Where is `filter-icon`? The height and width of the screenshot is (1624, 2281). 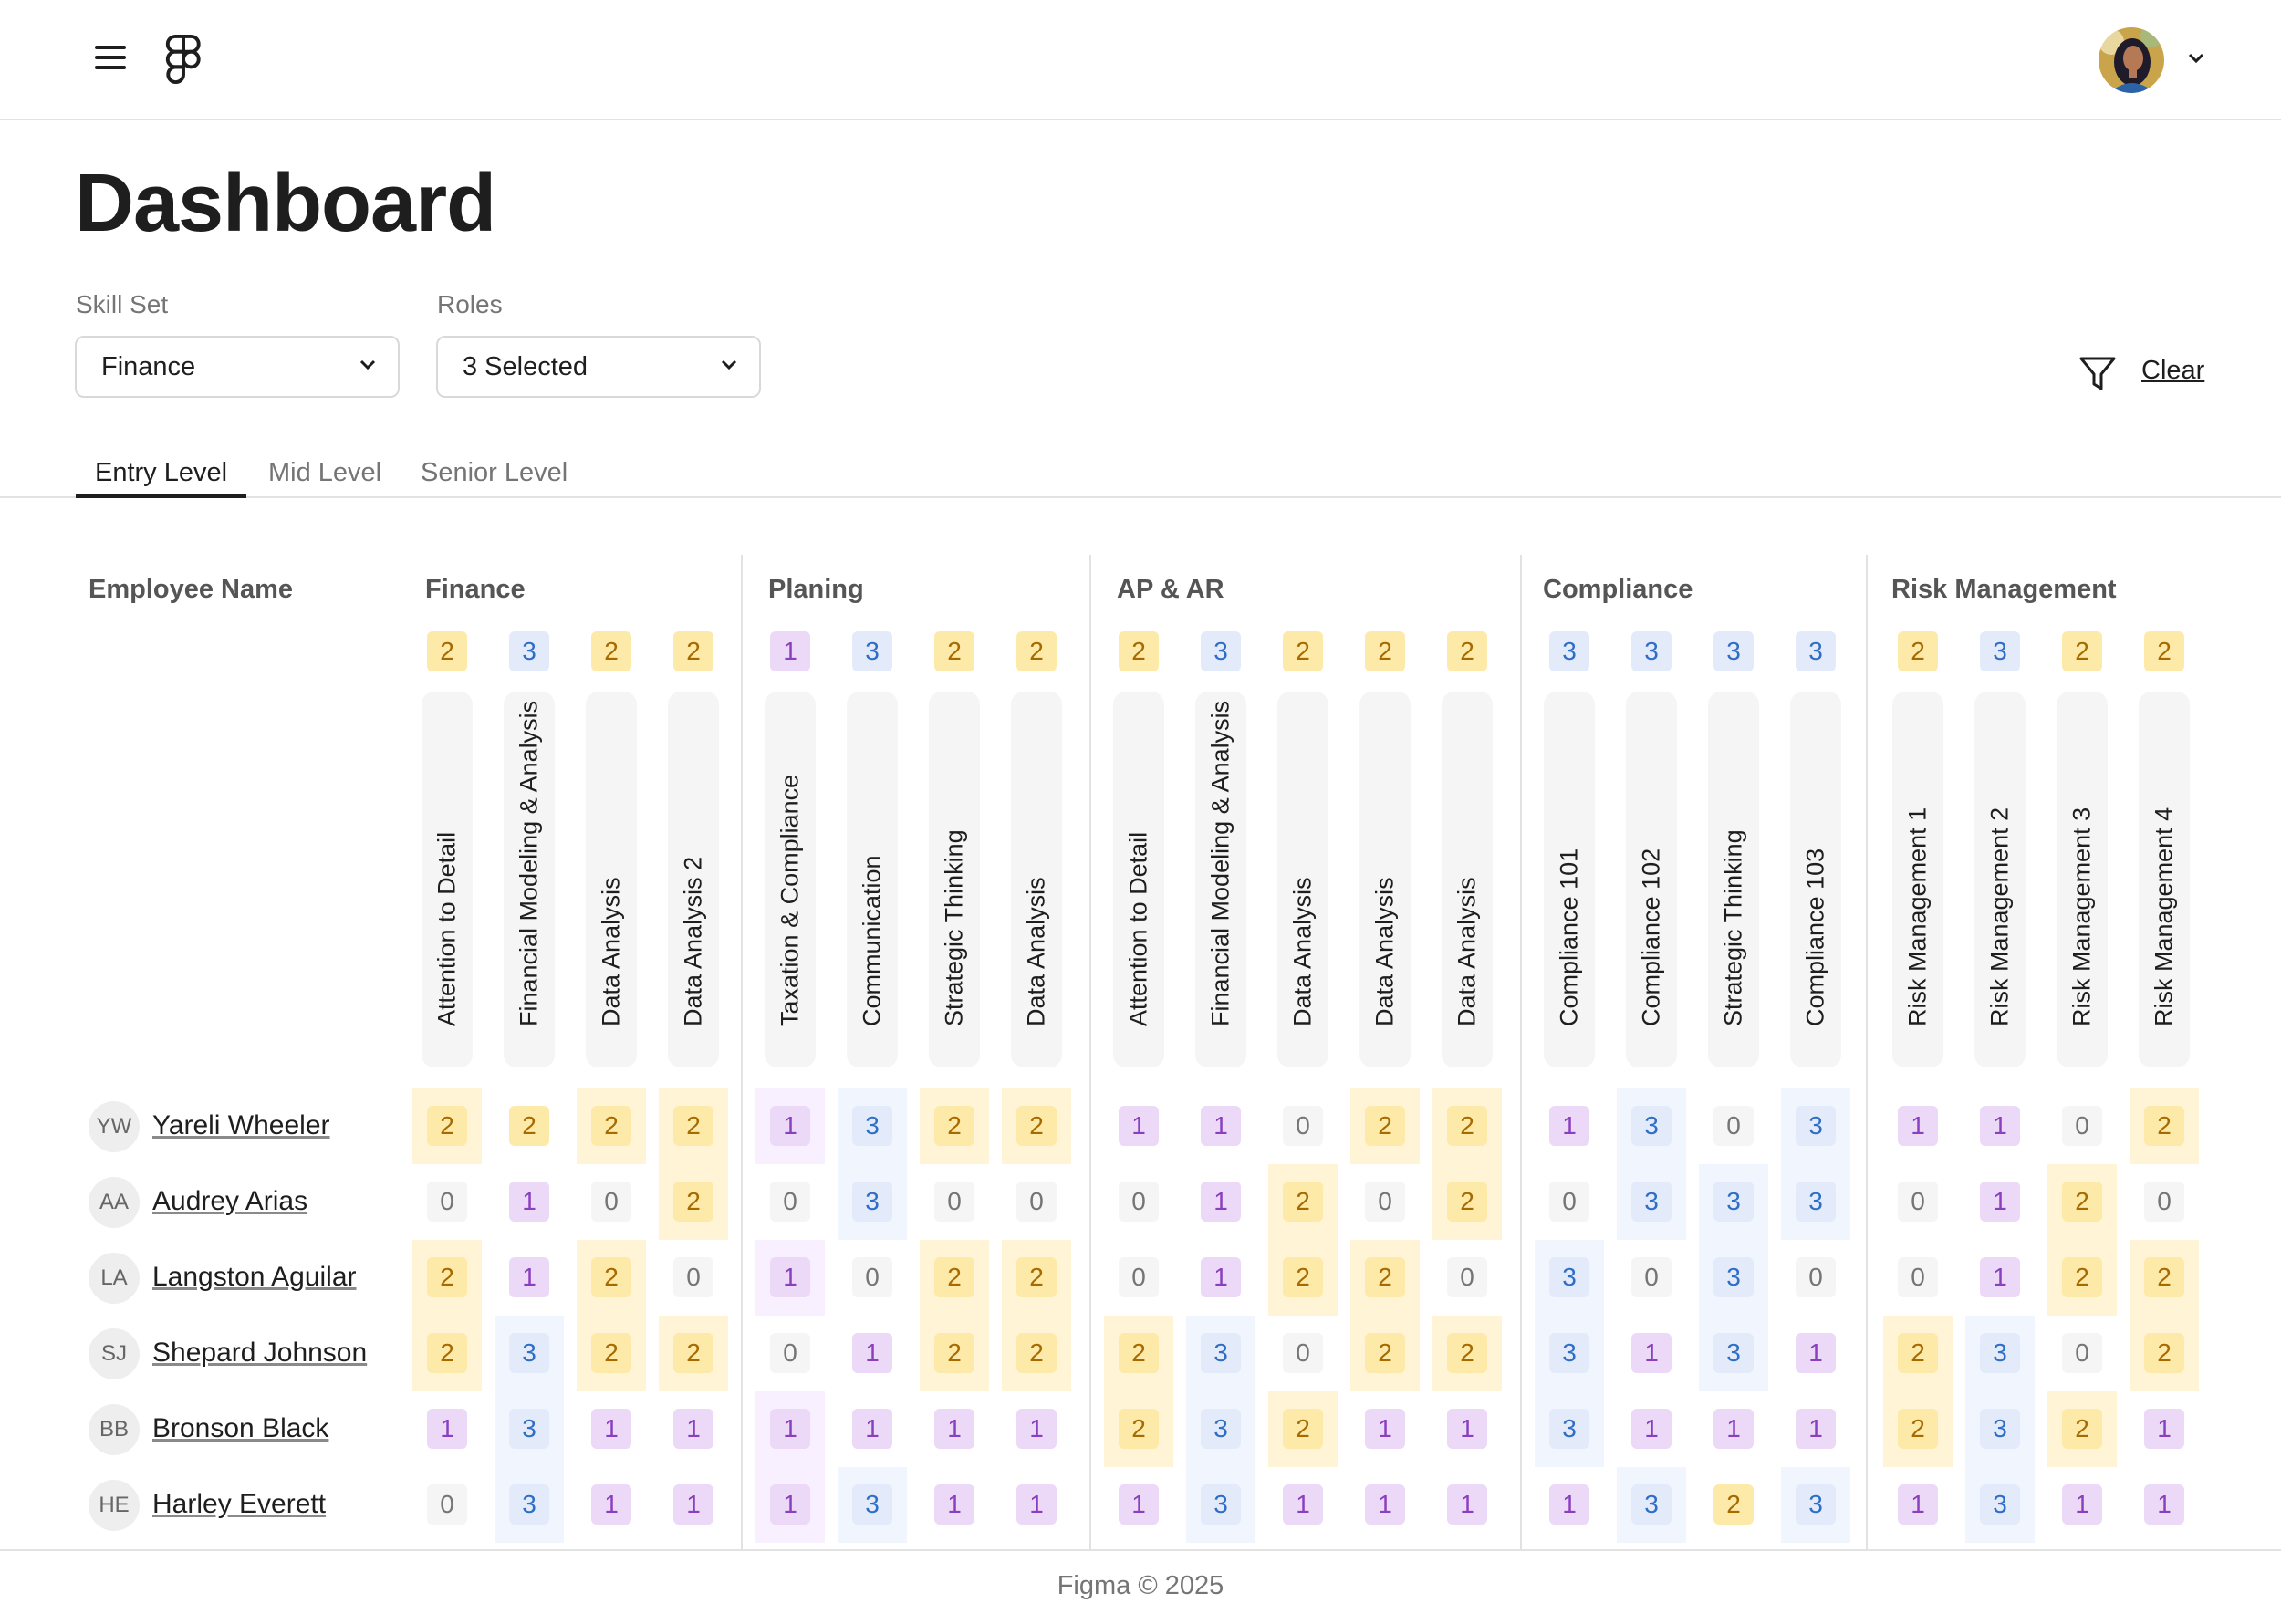
filter-icon is located at coordinates (2097, 374).